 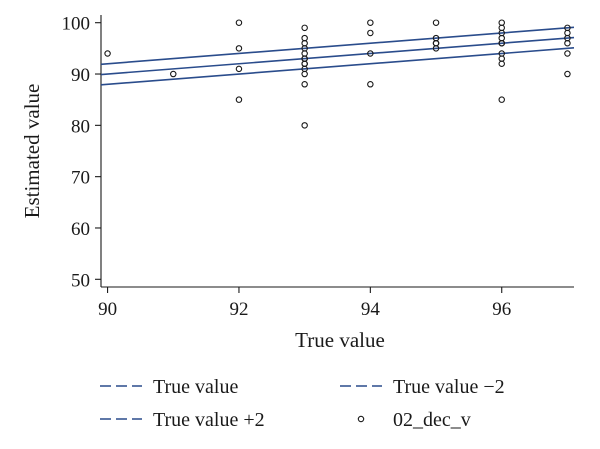 I want to click on legend-label: True value −2, so click(x=449, y=387).